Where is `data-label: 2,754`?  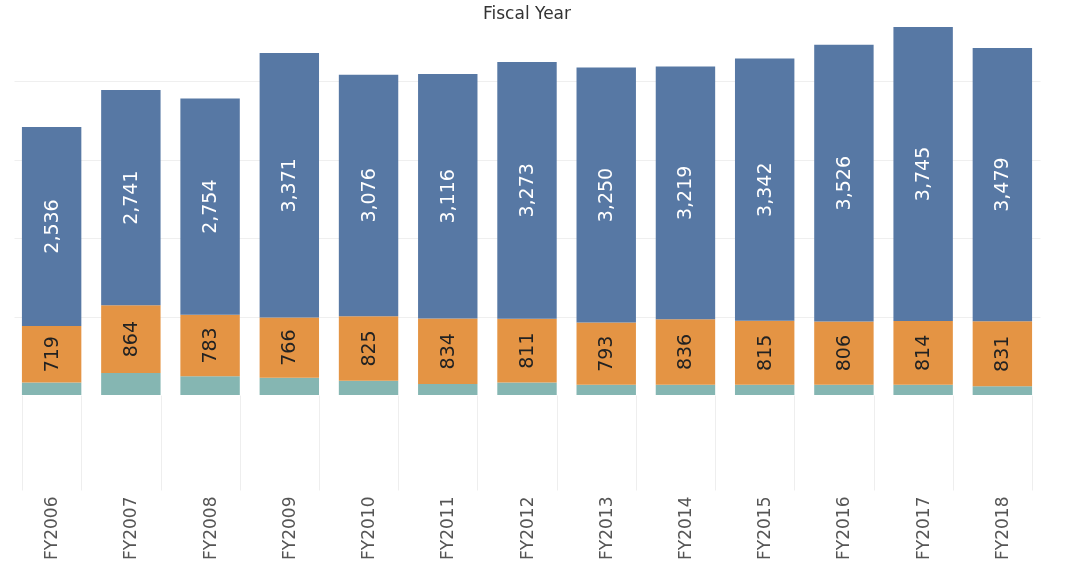 data-label: 2,754 is located at coordinates (209, 206).